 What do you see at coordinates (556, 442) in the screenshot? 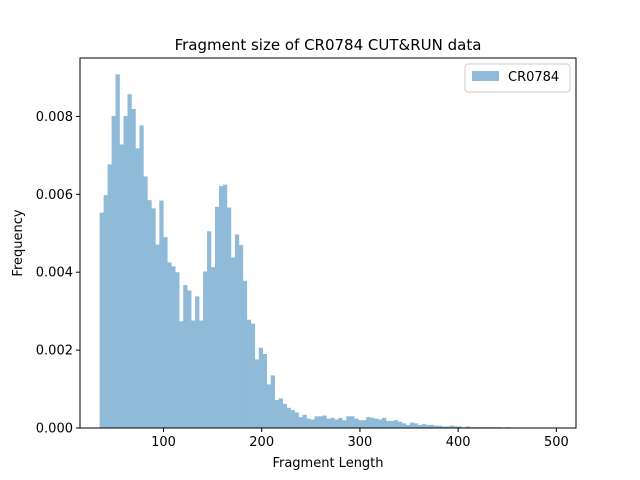
I see `x-tick-label: 500` at bounding box center [556, 442].